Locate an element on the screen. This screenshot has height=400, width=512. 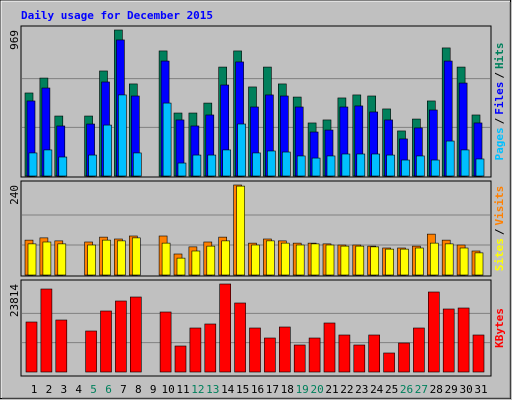
x-tick-label: 30 is located at coordinates (465, 389).